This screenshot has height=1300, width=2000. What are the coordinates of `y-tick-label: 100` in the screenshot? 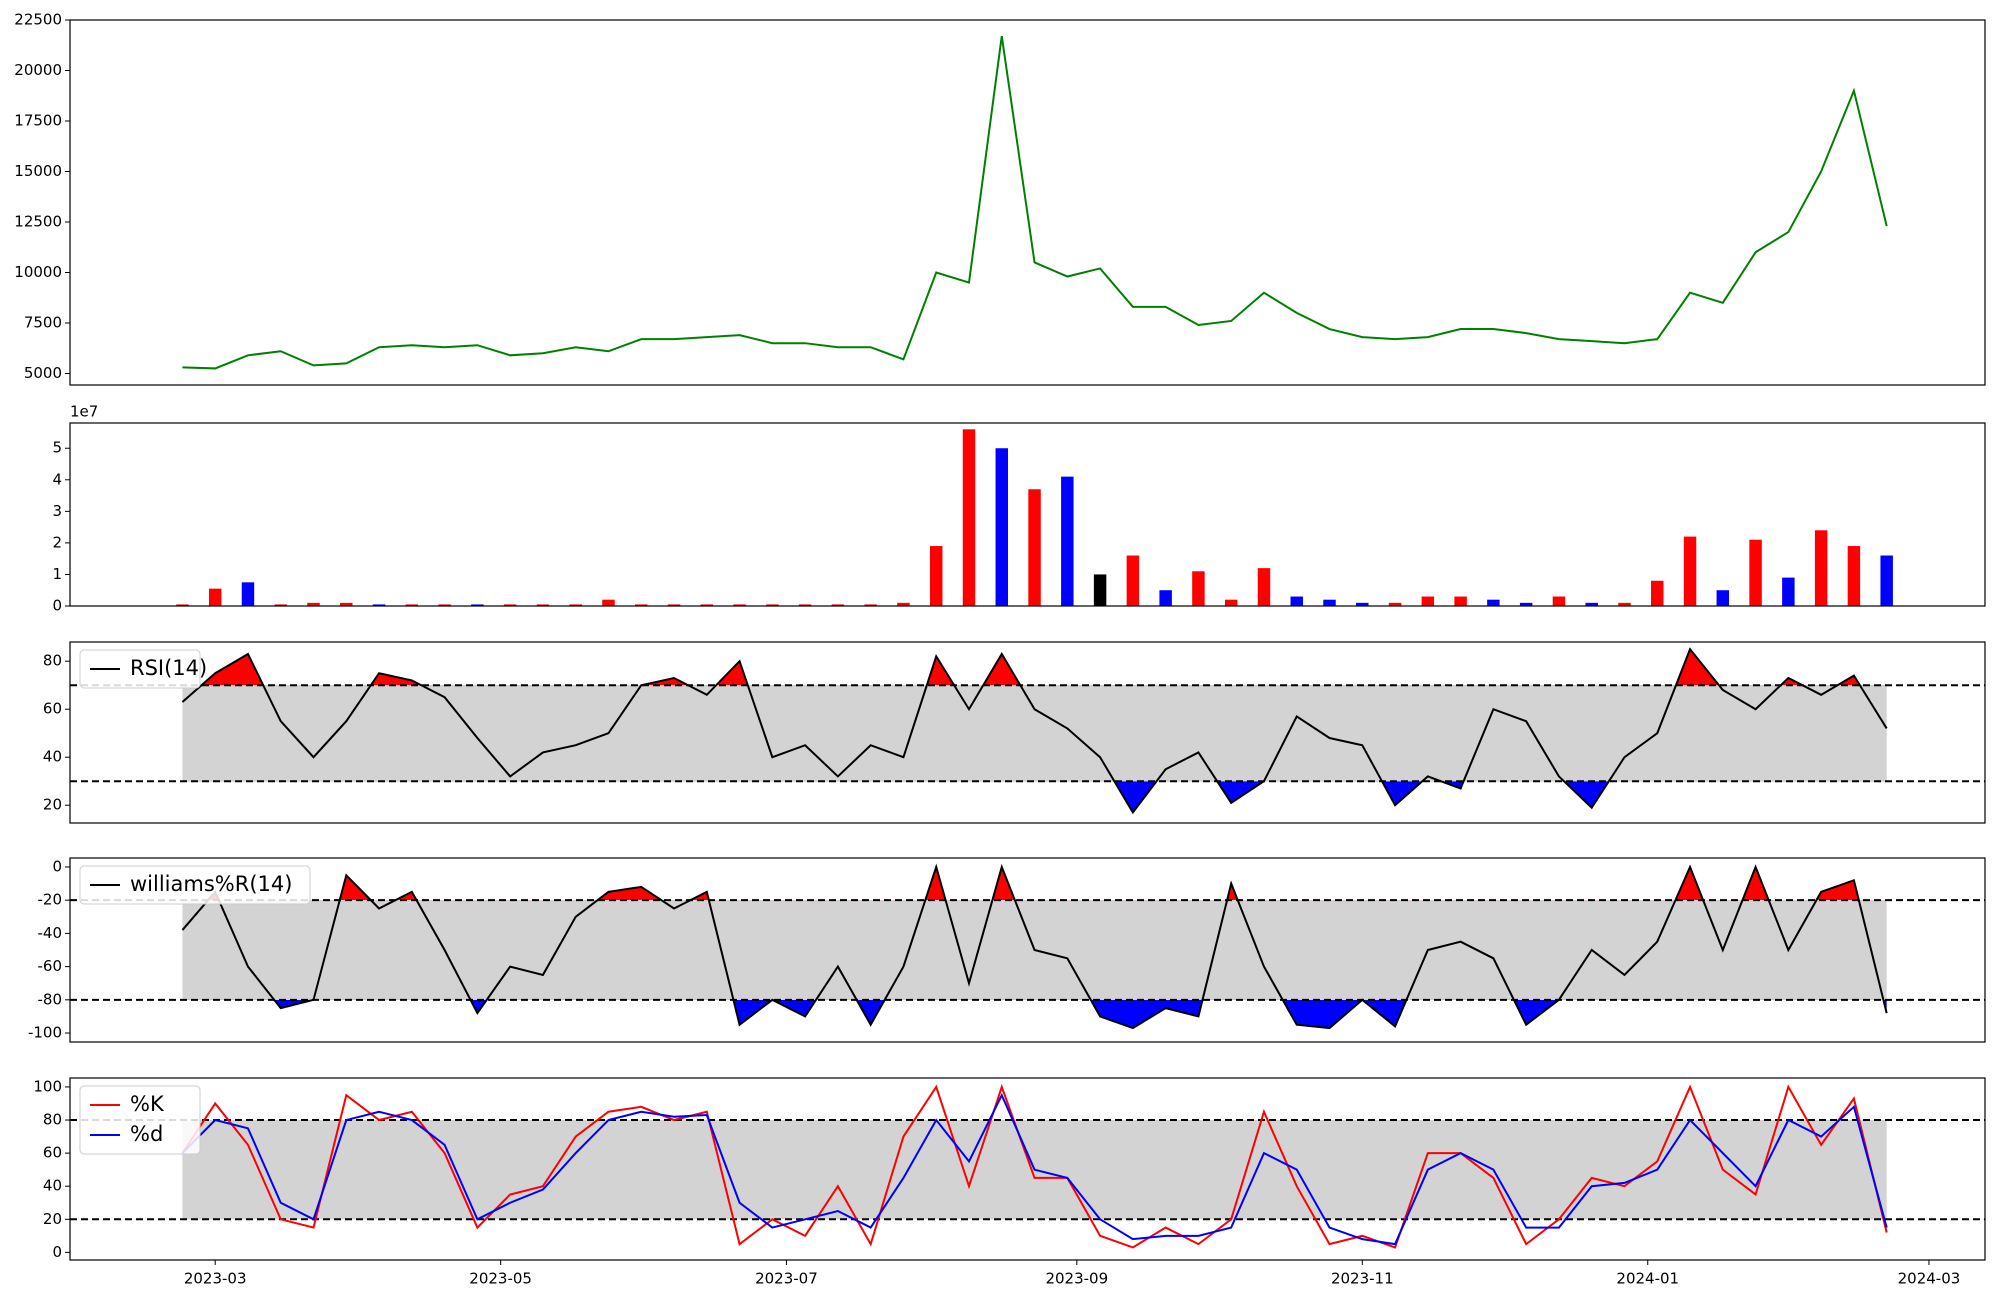 It's located at (47, 1086).